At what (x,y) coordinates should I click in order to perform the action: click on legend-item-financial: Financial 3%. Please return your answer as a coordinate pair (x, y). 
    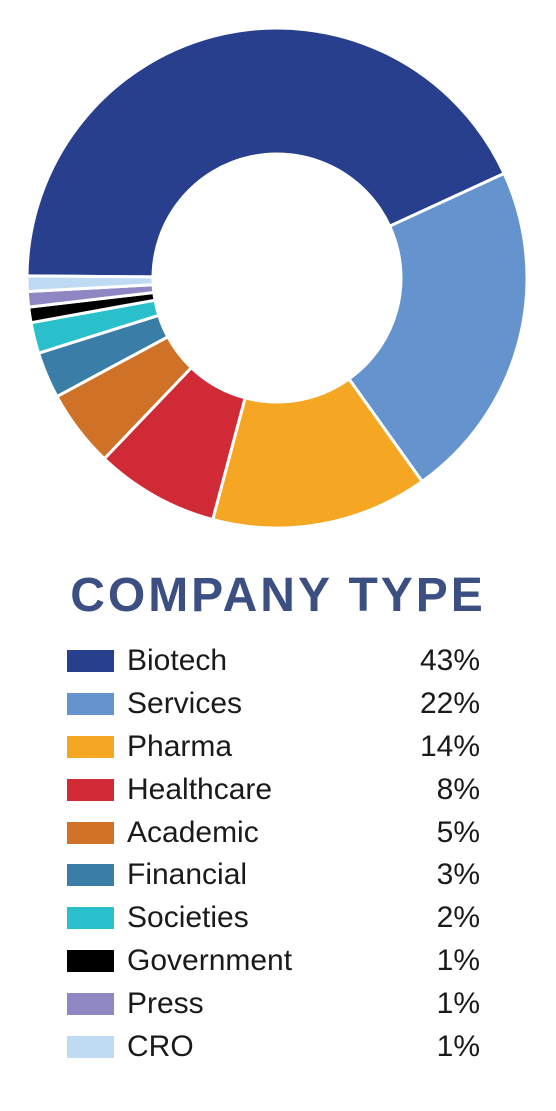
    Looking at the image, I should click on (282, 875).